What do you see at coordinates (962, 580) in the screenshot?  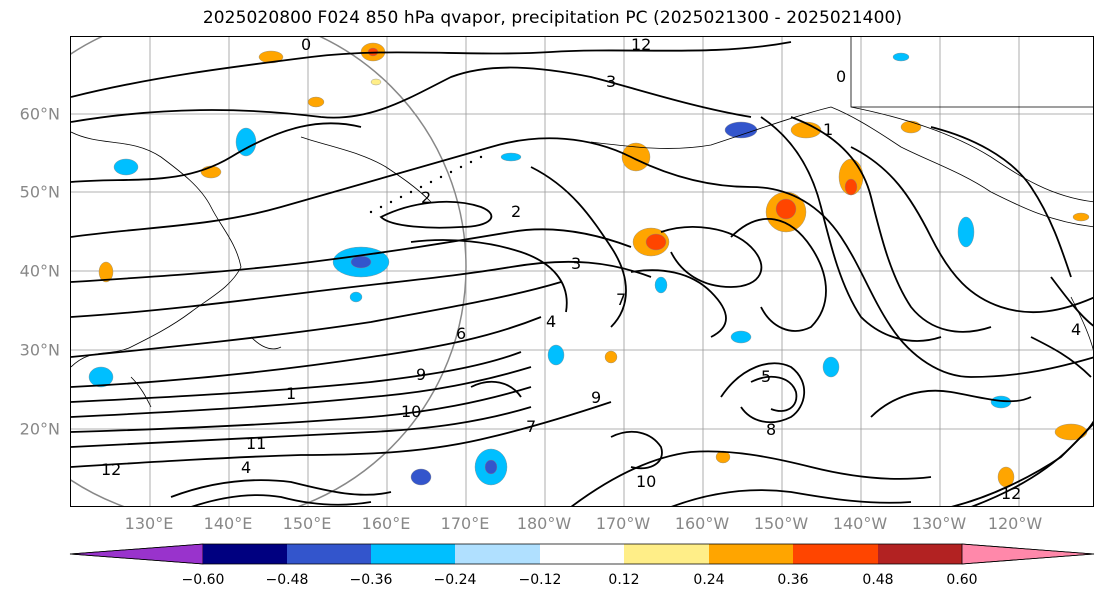 I see `colorbar-tick: 0.60` at bounding box center [962, 580].